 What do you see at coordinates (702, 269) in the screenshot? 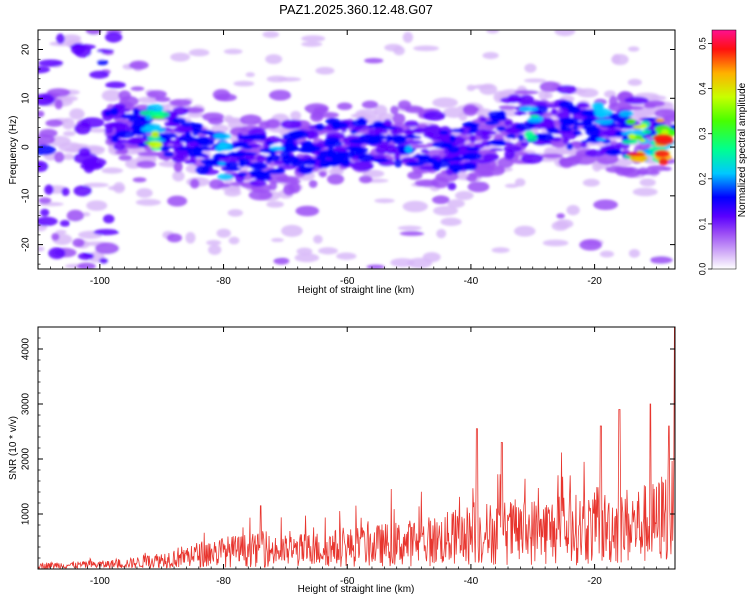
I see `colorbar-tick-label: 0.0` at bounding box center [702, 269].